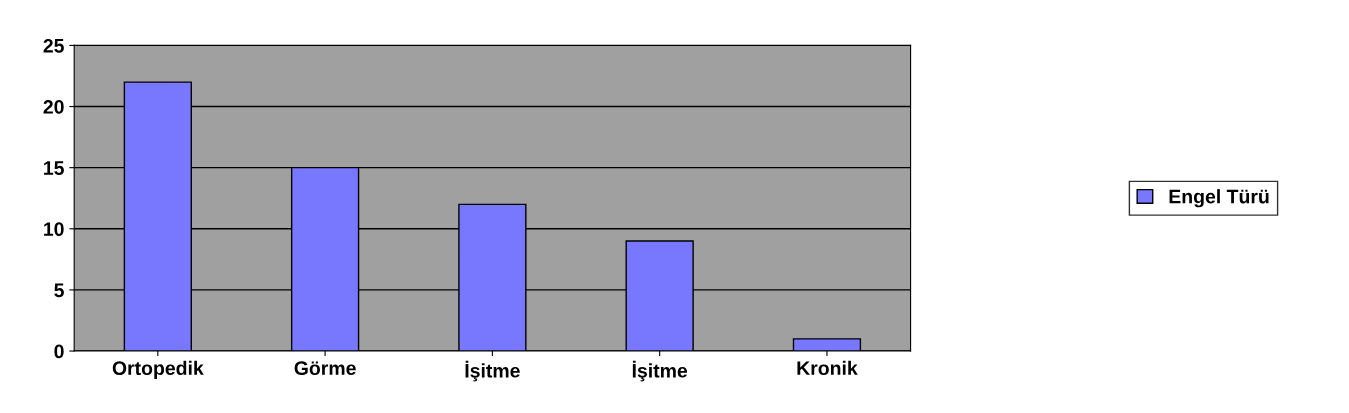 The width and height of the screenshot is (1349, 413). I want to click on x-tick-label: Görme, so click(325, 368).